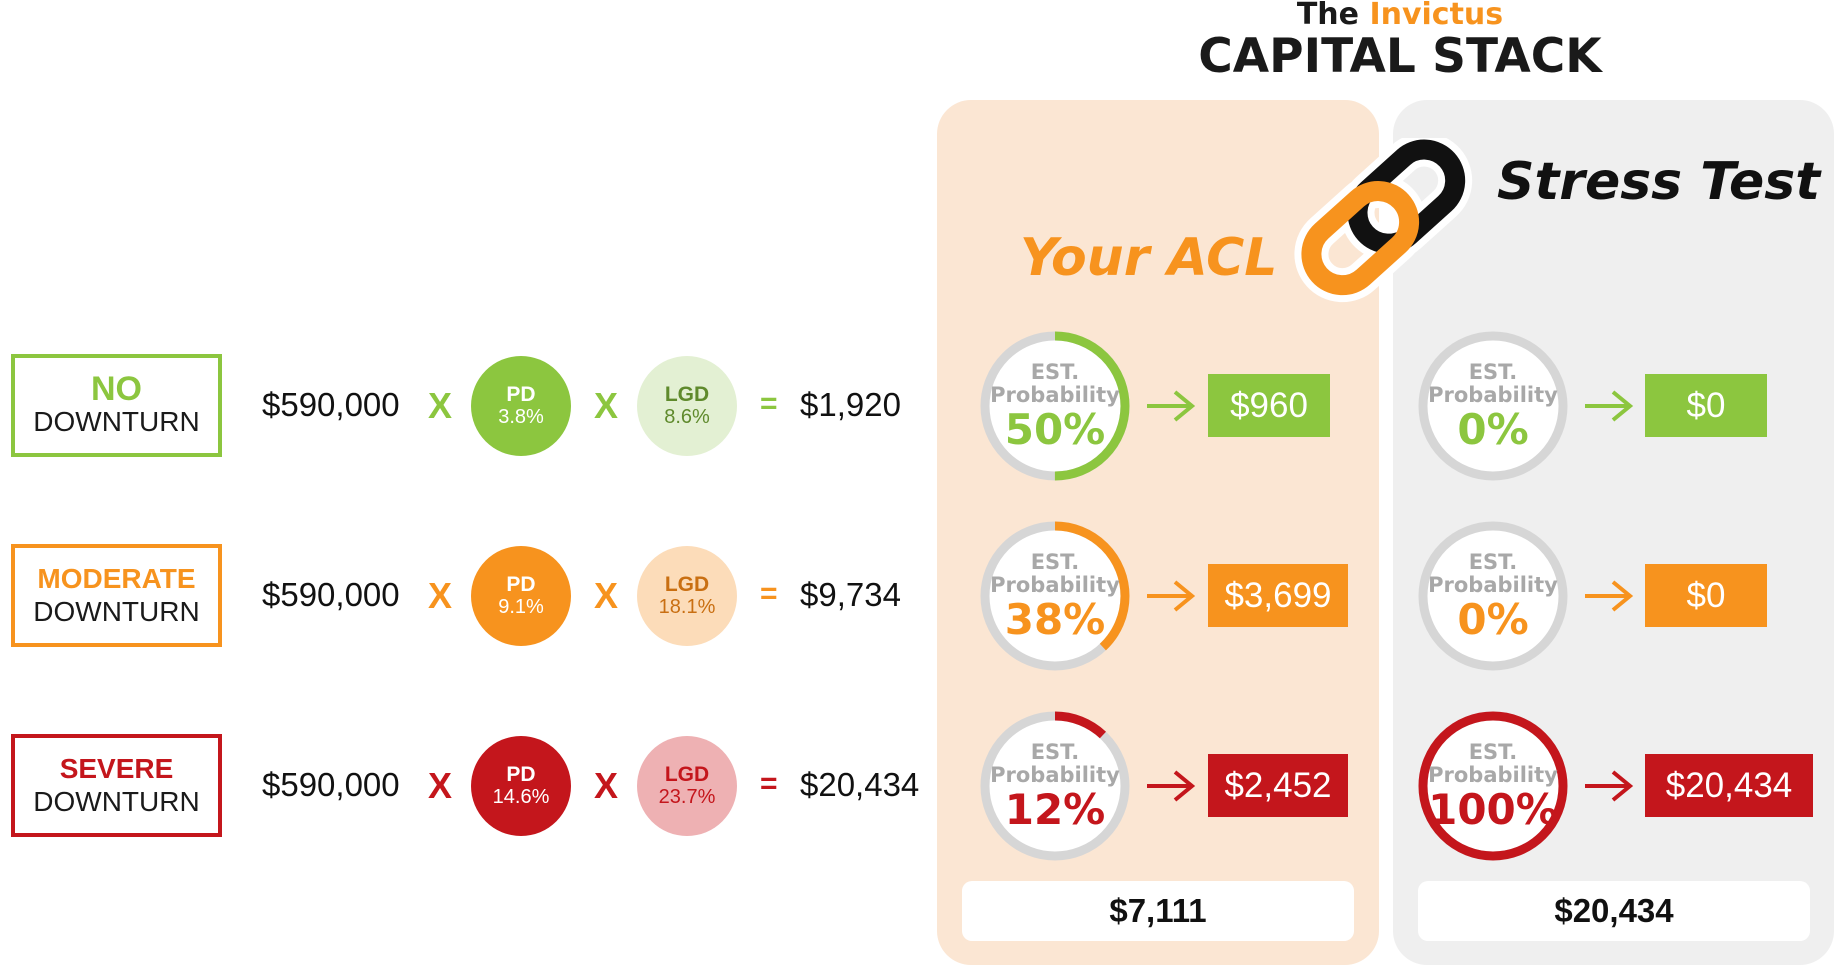 Image resolution: width=1834 pixels, height=965 pixels. I want to click on expected-loss: $20,434, so click(860, 784).